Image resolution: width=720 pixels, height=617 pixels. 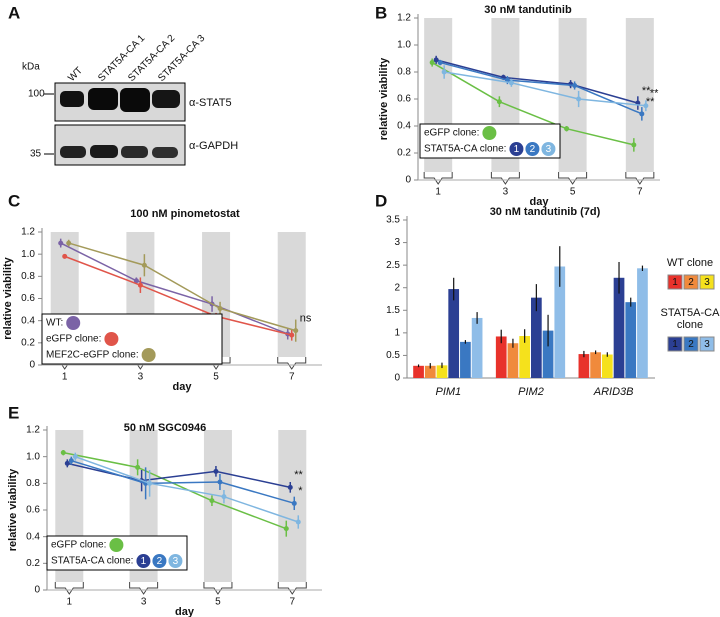 What do you see at coordinates (213, 146) in the screenshot?
I see `antibody-label: α-GAPDH` at bounding box center [213, 146].